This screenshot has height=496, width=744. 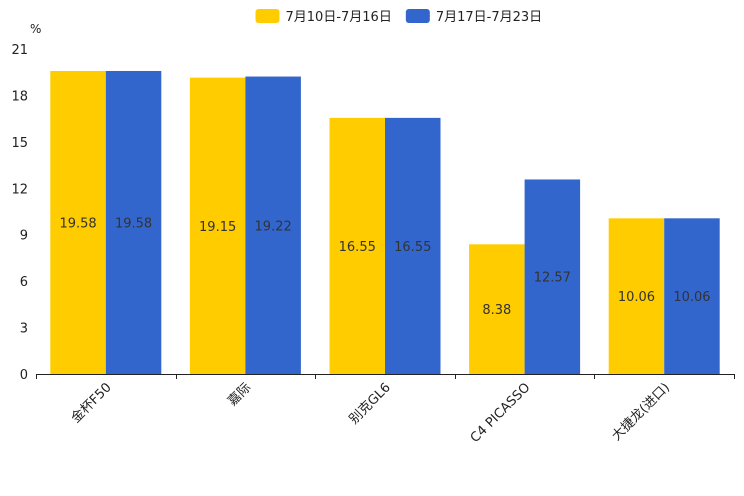 I want to click on y-tick-label: 21, so click(x=19, y=50).